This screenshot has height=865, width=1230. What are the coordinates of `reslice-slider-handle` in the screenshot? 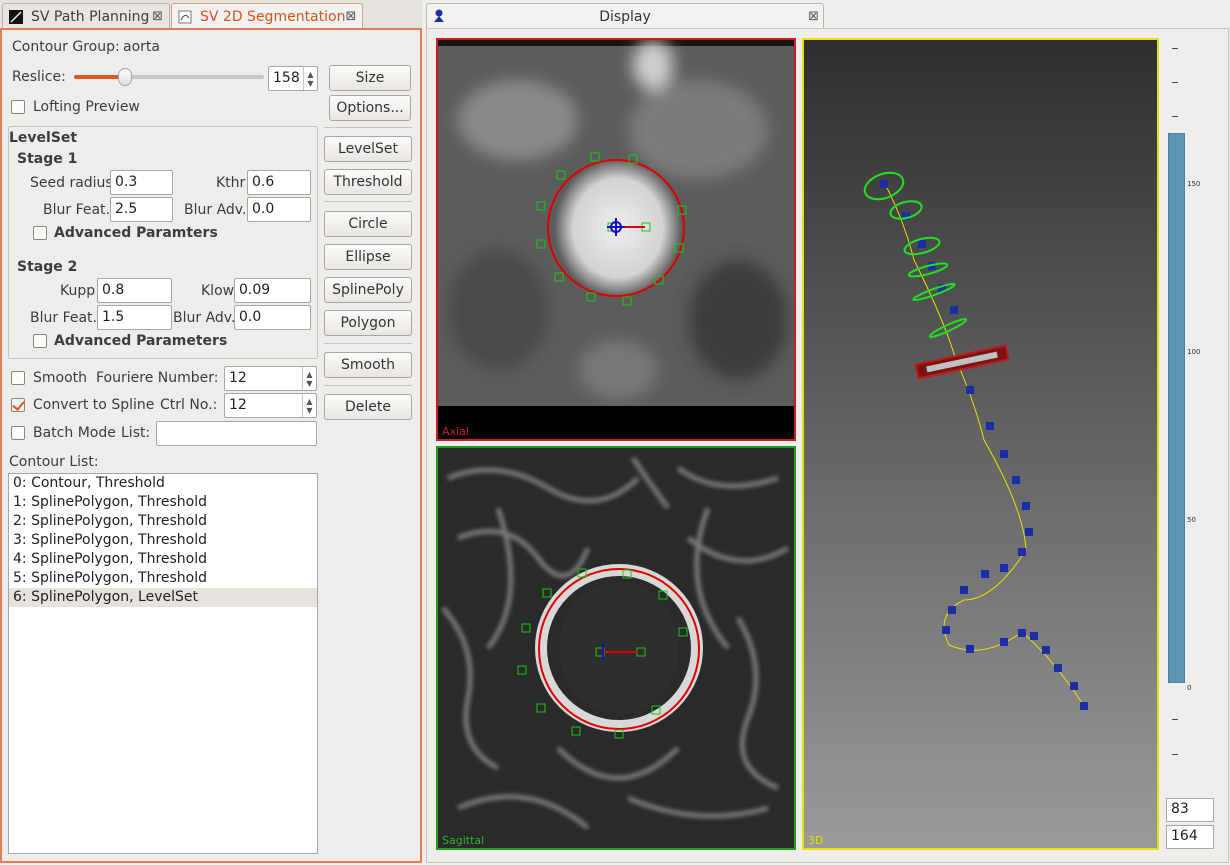 It's located at (125, 77).